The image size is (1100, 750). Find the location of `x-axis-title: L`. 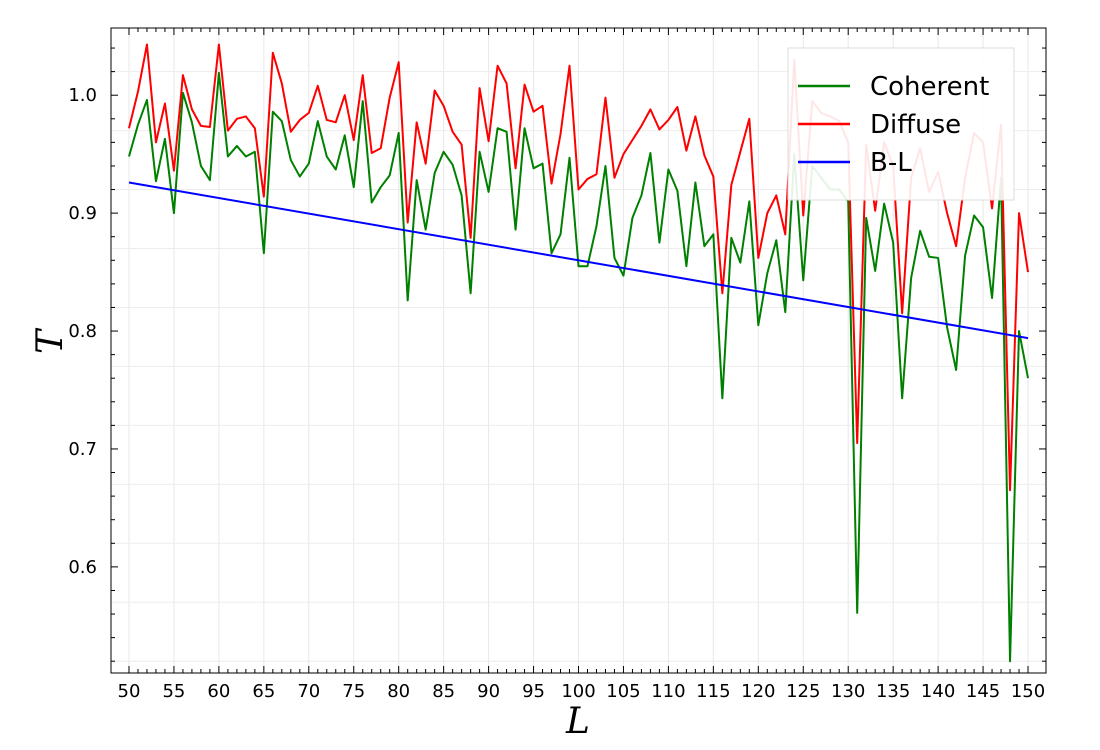

x-axis-title: L is located at coordinates (577, 721).